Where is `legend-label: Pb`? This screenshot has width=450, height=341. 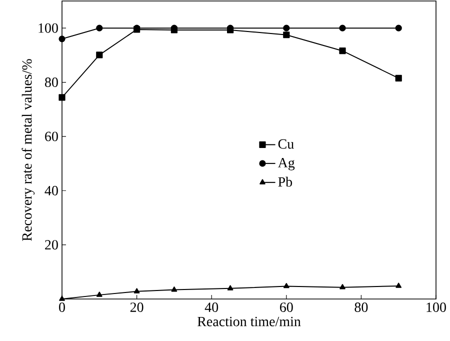
legend-label: Pb is located at coordinates (285, 181).